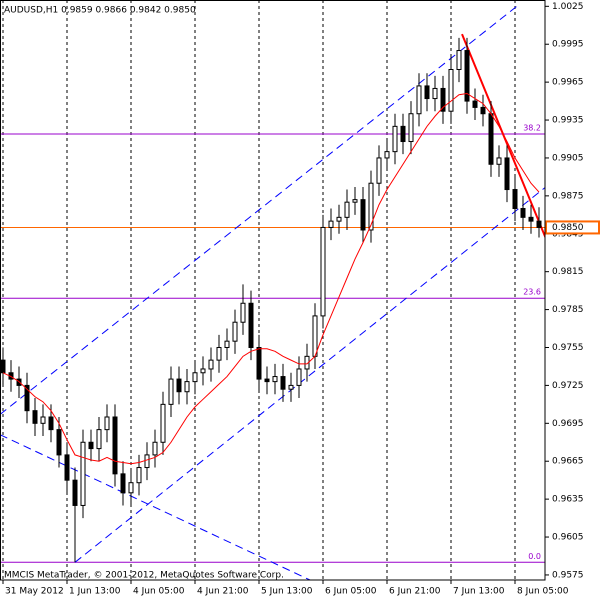 The height and width of the screenshot is (600, 600). Describe the element at coordinates (568, 158) in the screenshot. I see `y-tick-label: 0.9905` at that location.